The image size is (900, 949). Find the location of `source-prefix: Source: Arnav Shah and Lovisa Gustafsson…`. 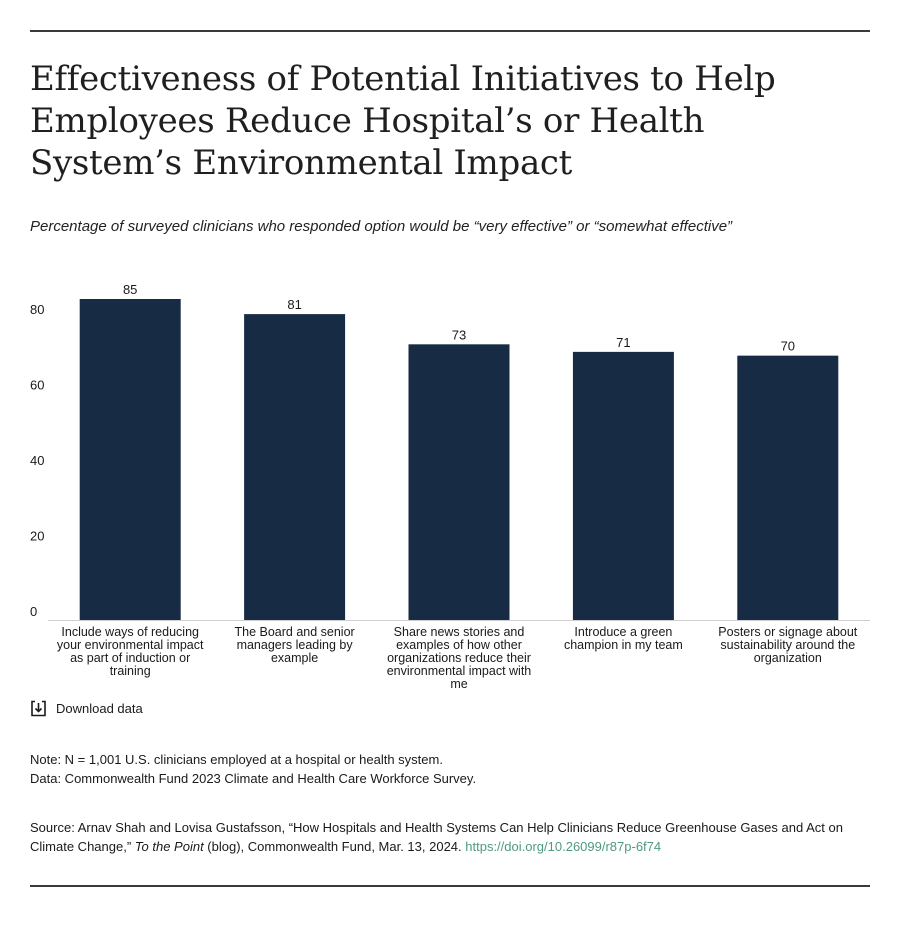

source-prefix: Source: Arnav Shah and Lovisa Gustafsson… is located at coordinates (436, 837).